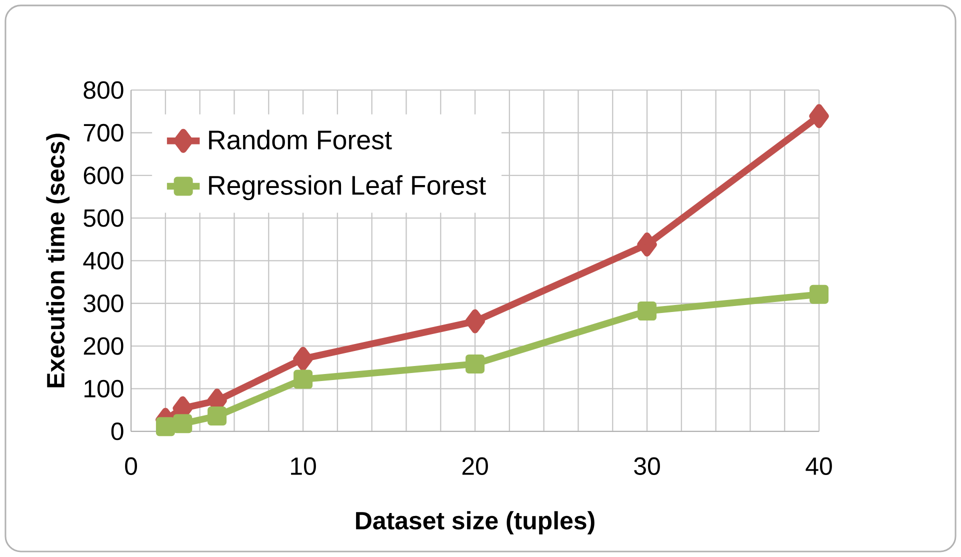 The height and width of the screenshot is (557, 961). What do you see at coordinates (647, 466) in the screenshot?
I see `x-tick-label: 30` at bounding box center [647, 466].